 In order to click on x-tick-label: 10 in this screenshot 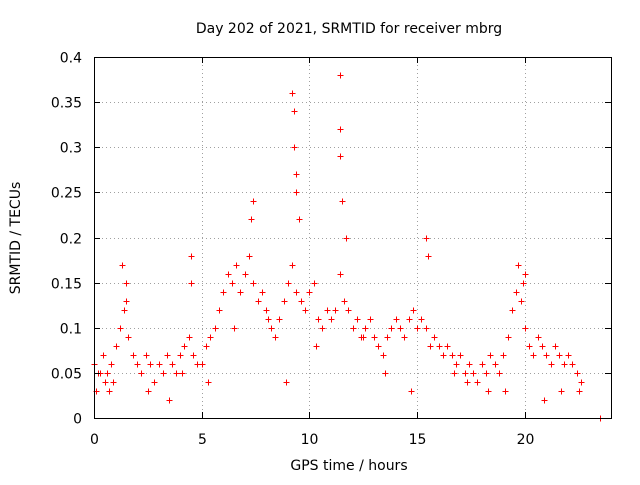, I will do `click(310, 440)`.